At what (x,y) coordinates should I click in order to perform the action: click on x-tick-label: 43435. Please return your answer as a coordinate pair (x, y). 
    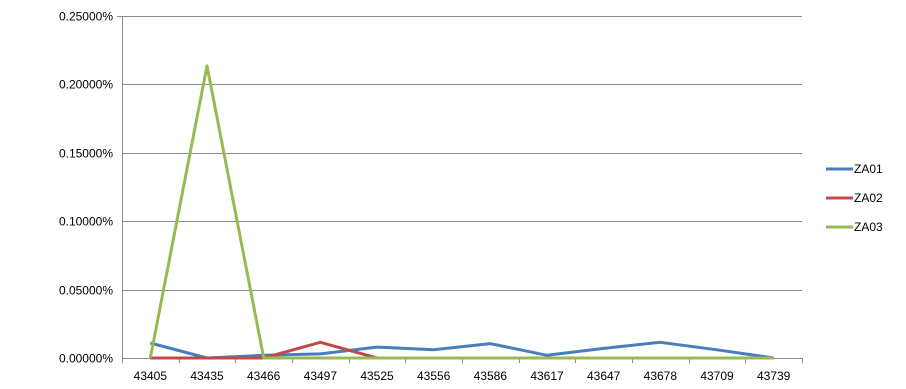
    Looking at the image, I should click on (207, 376).